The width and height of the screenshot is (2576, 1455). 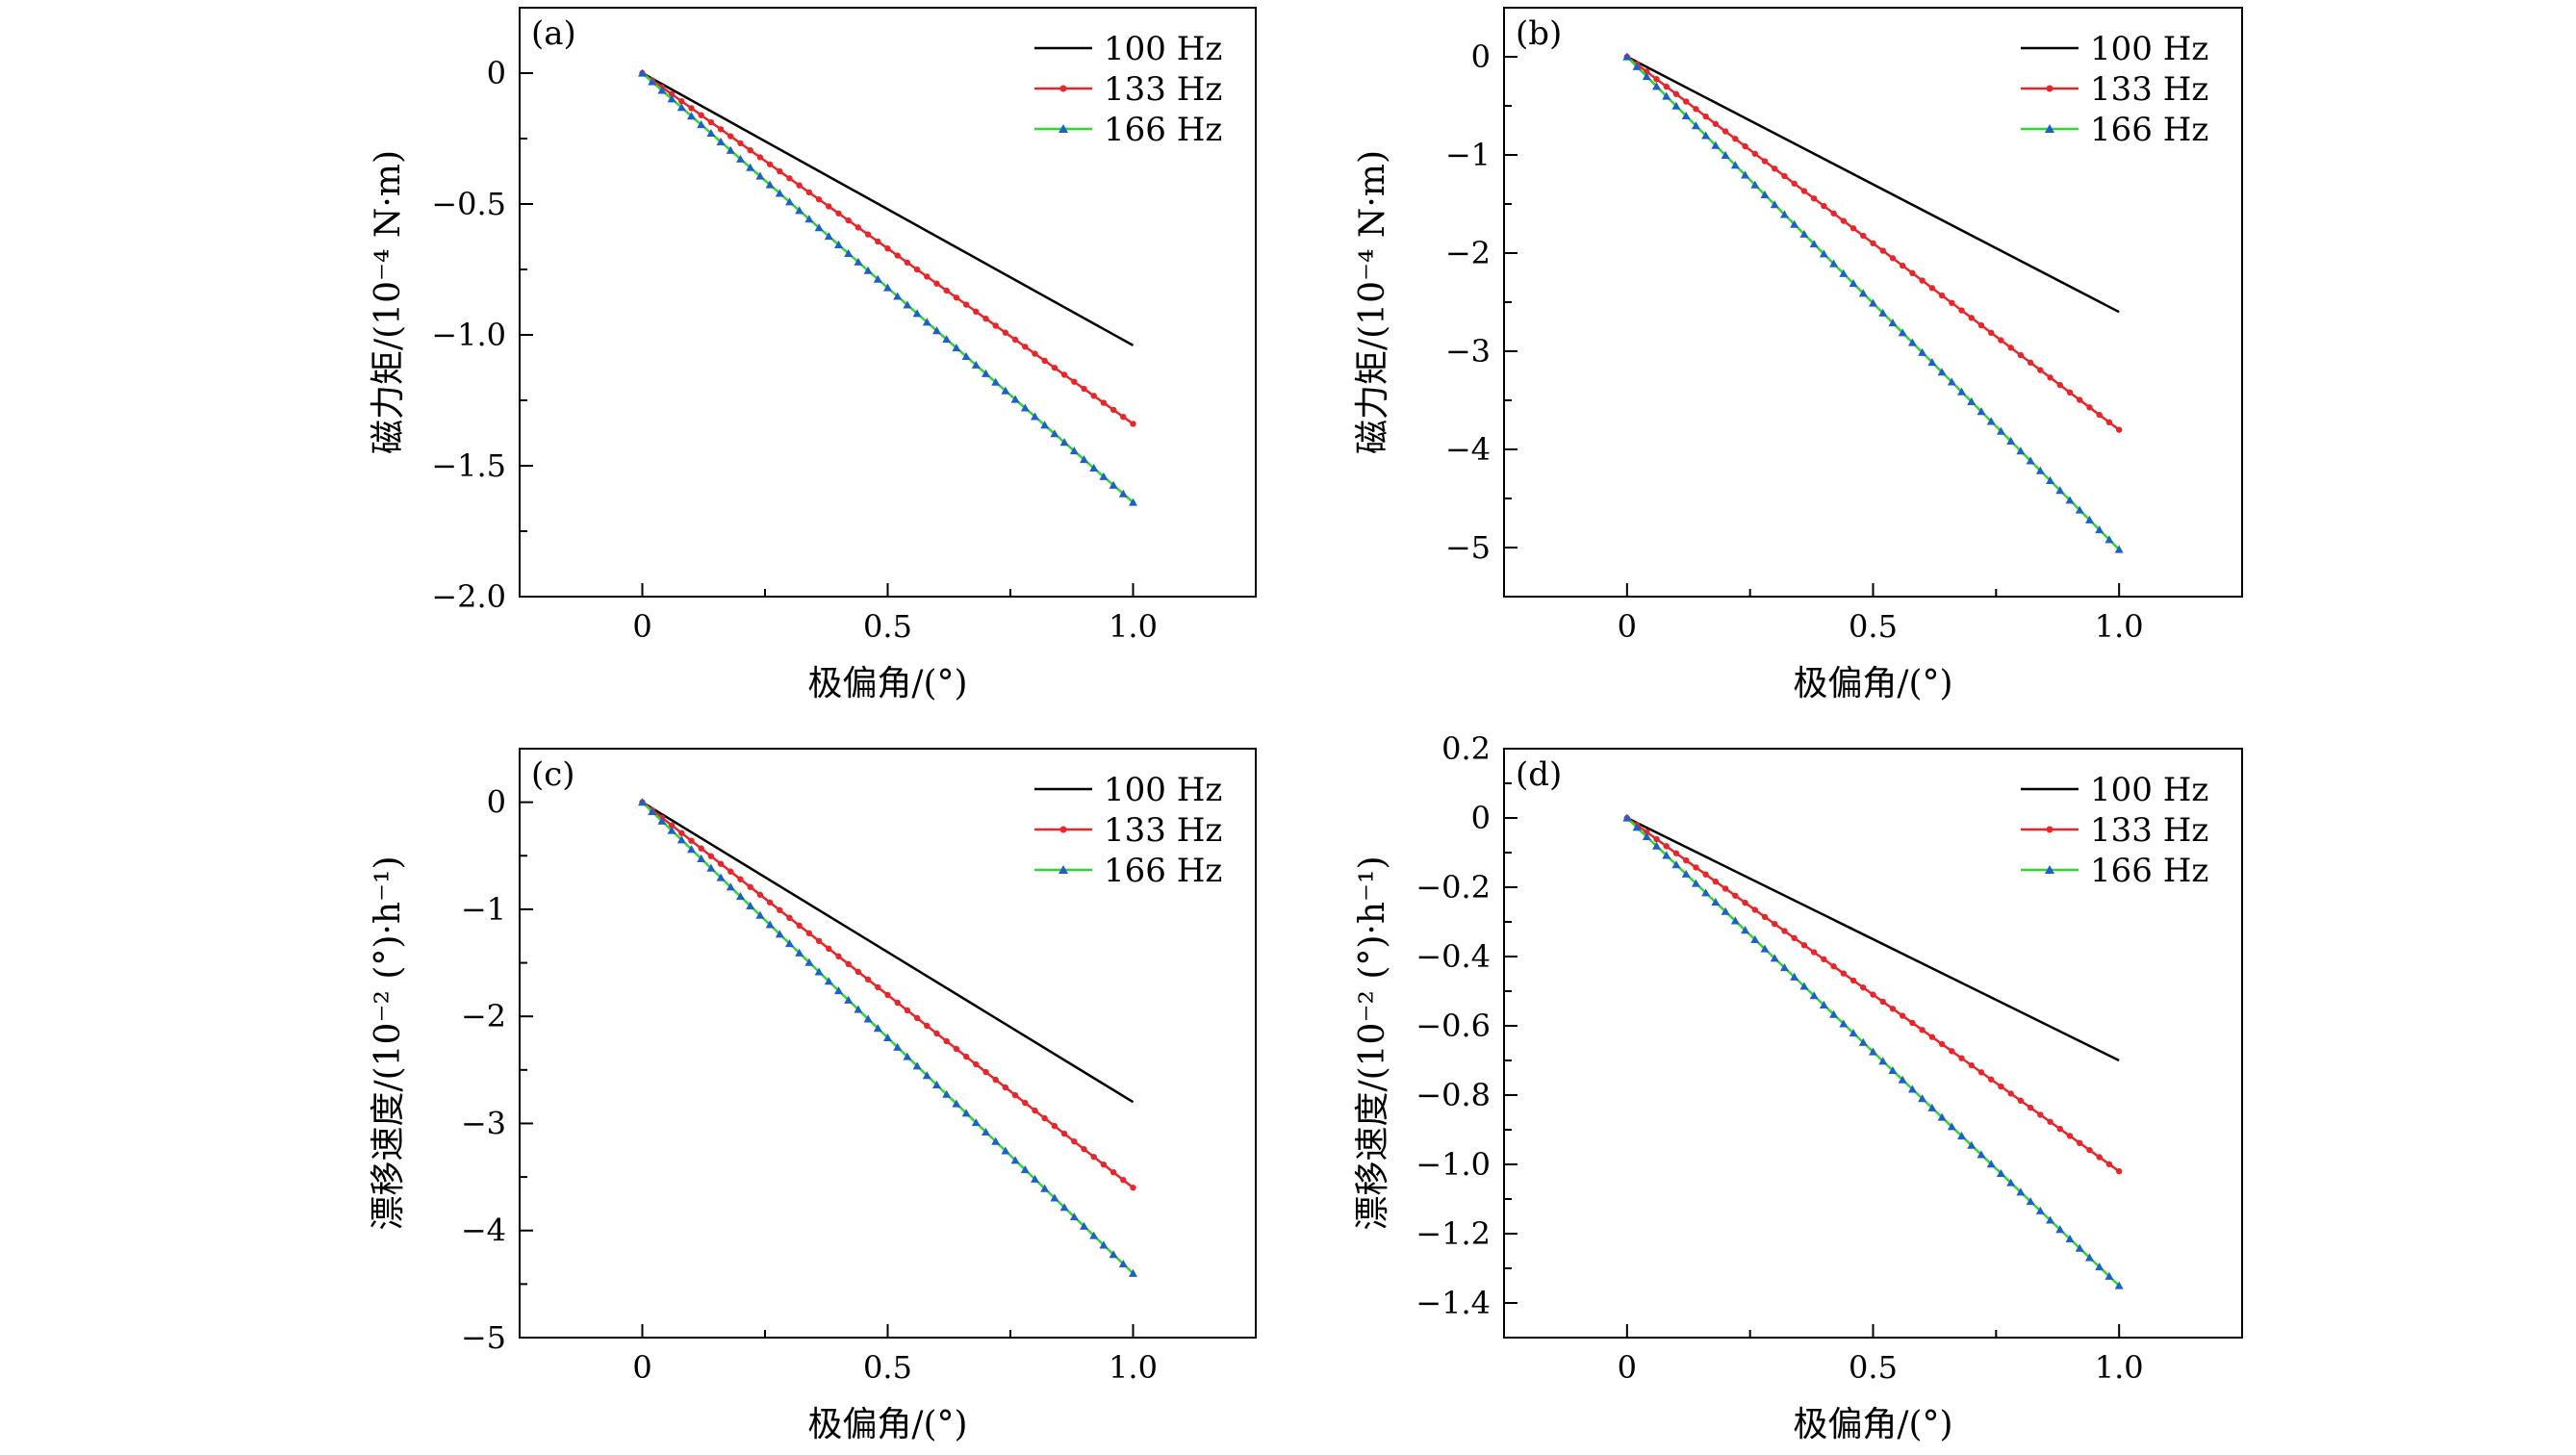 What do you see at coordinates (388, 302) in the screenshot?
I see `y-axis-title: 磁力矩/(10⁻⁴ N·m)` at bounding box center [388, 302].